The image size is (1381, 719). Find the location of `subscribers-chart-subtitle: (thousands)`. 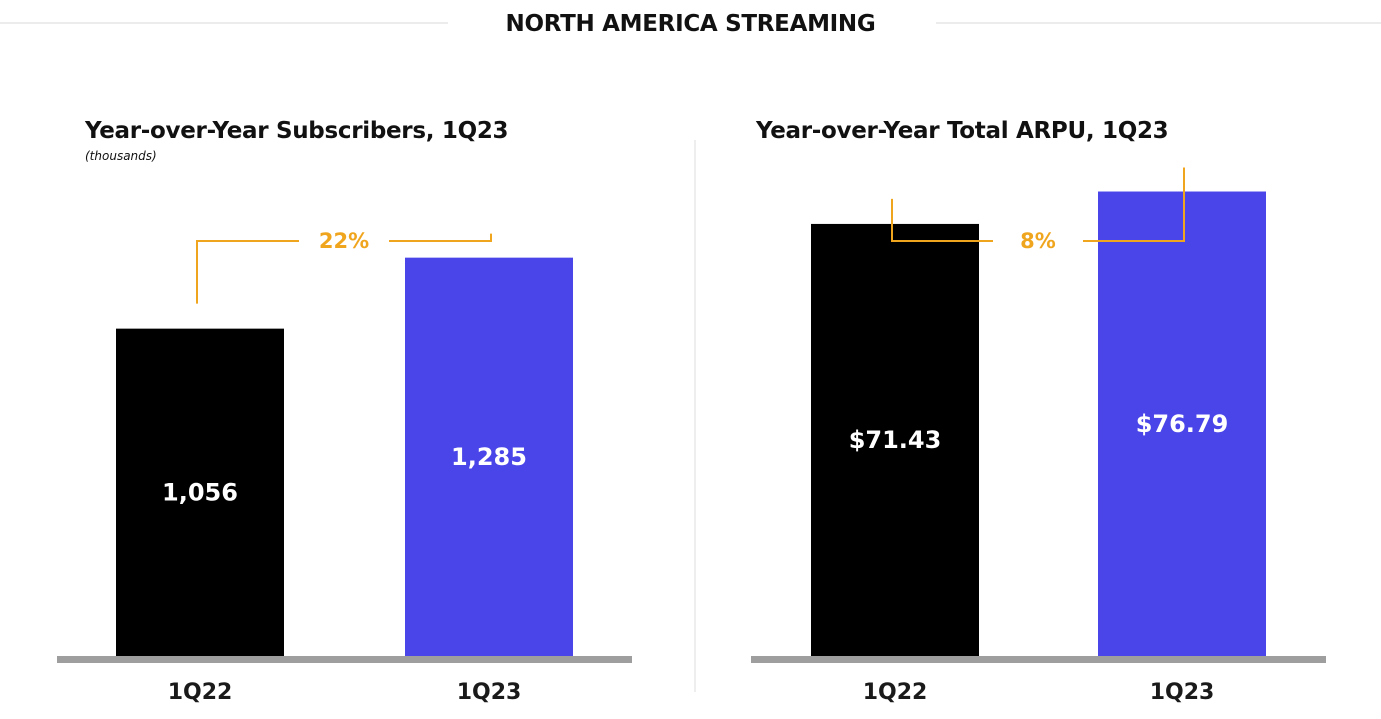

subscribers-chart-subtitle: (thousands) is located at coordinates (121, 156).